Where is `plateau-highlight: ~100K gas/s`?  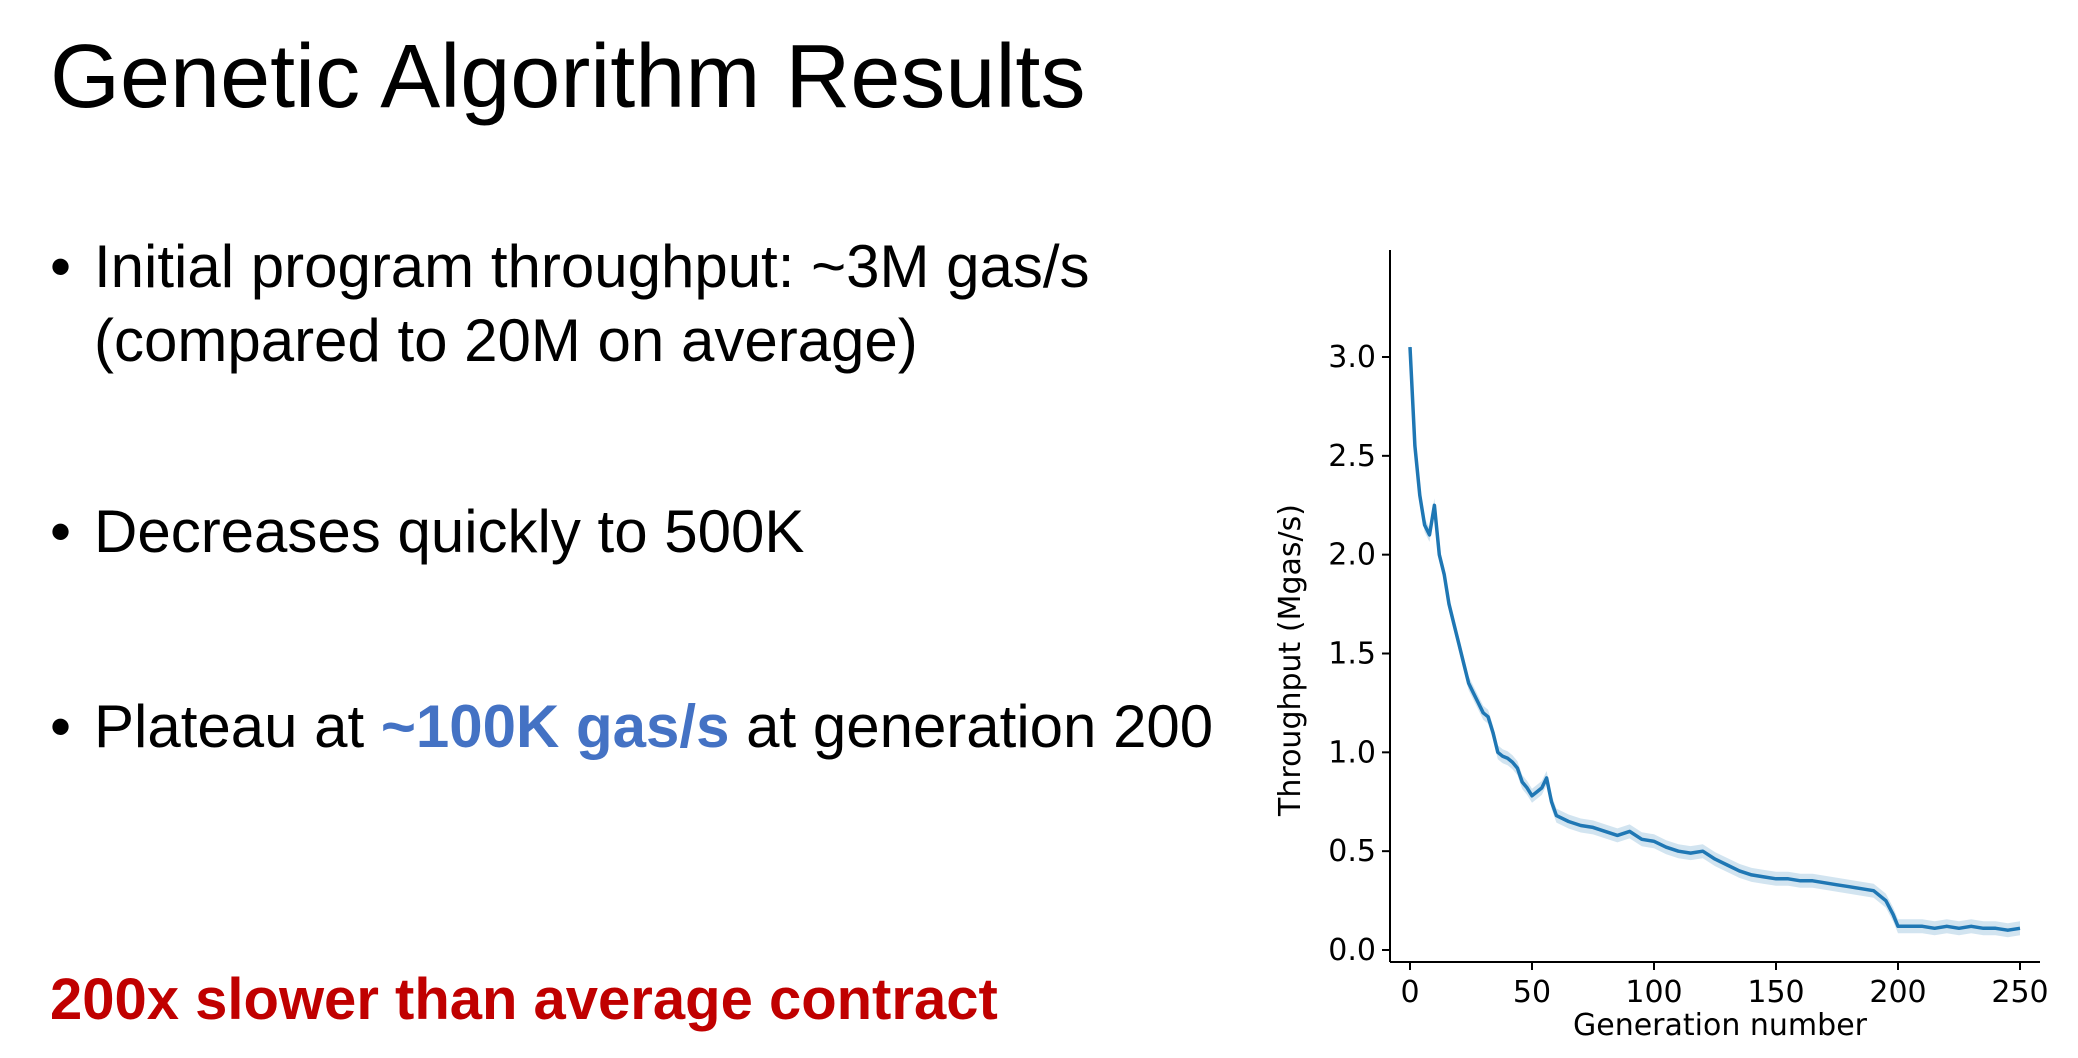
plateau-highlight: ~100K gas/s is located at coordinates (555, 726).